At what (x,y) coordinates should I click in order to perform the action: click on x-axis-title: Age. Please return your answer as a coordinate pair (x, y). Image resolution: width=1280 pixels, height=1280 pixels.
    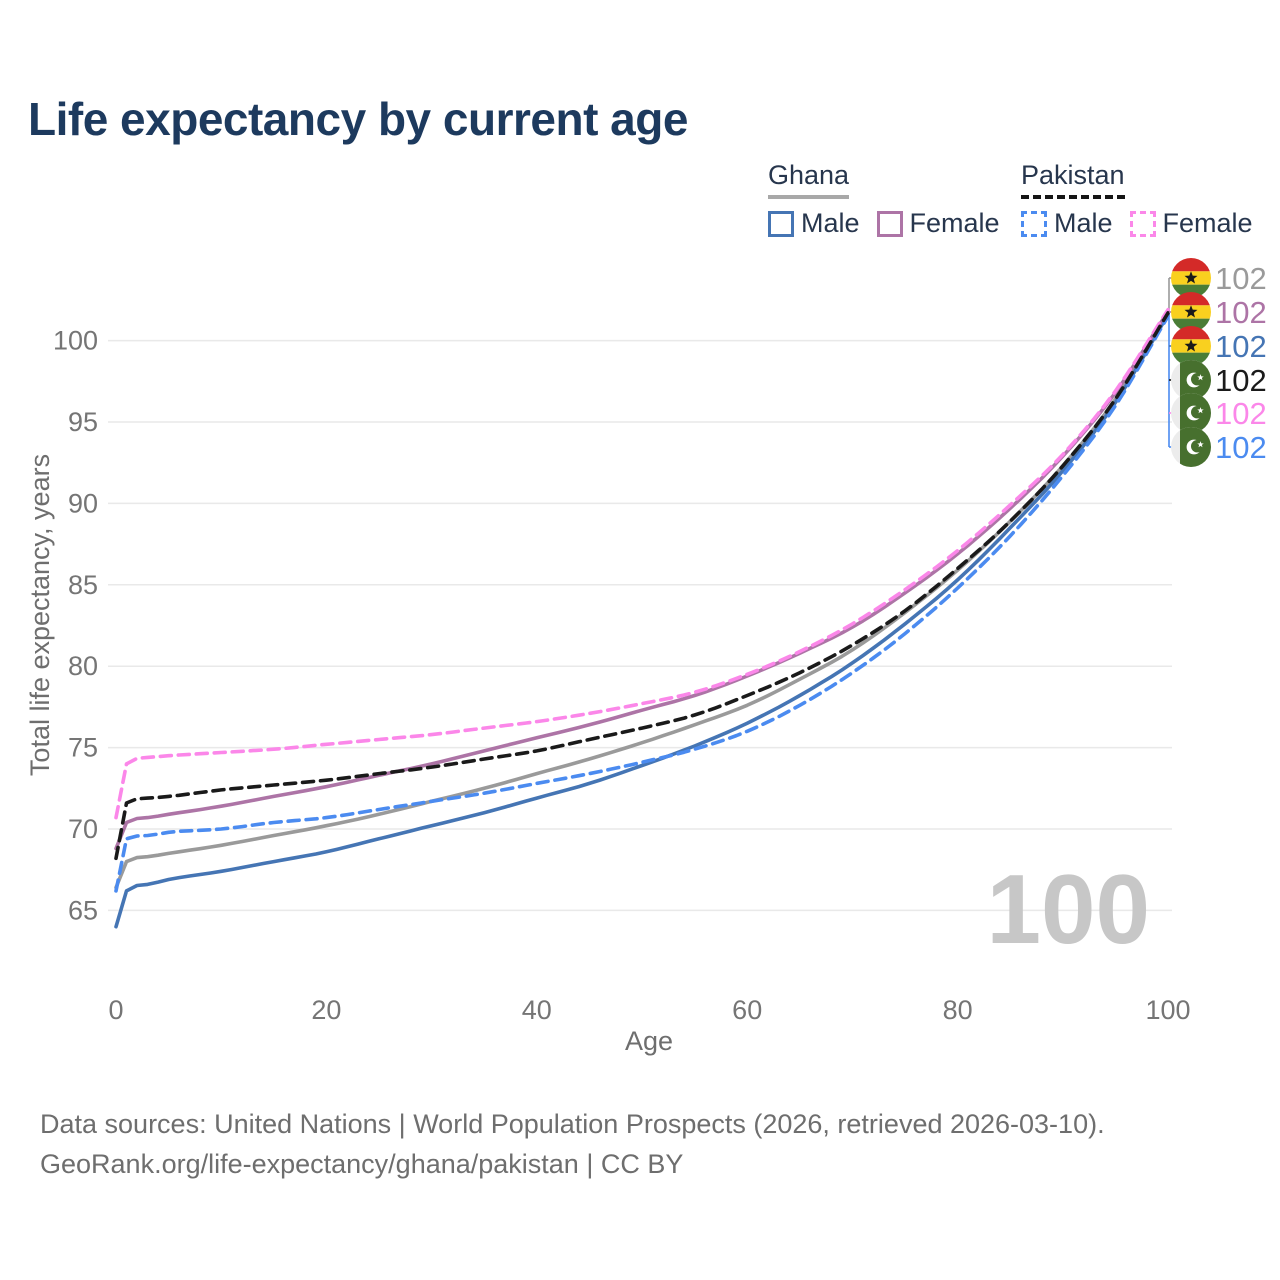
    Looking at the image, I should click on (649, 1041).